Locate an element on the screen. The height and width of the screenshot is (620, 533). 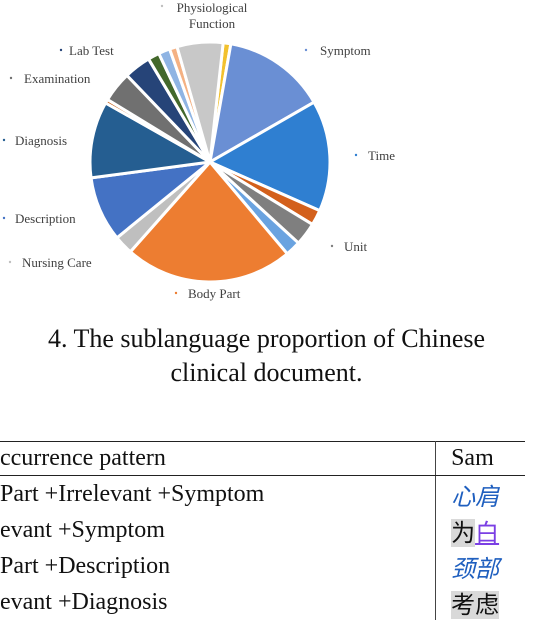
label-examination: Examination is located at coordinates (57, 78).